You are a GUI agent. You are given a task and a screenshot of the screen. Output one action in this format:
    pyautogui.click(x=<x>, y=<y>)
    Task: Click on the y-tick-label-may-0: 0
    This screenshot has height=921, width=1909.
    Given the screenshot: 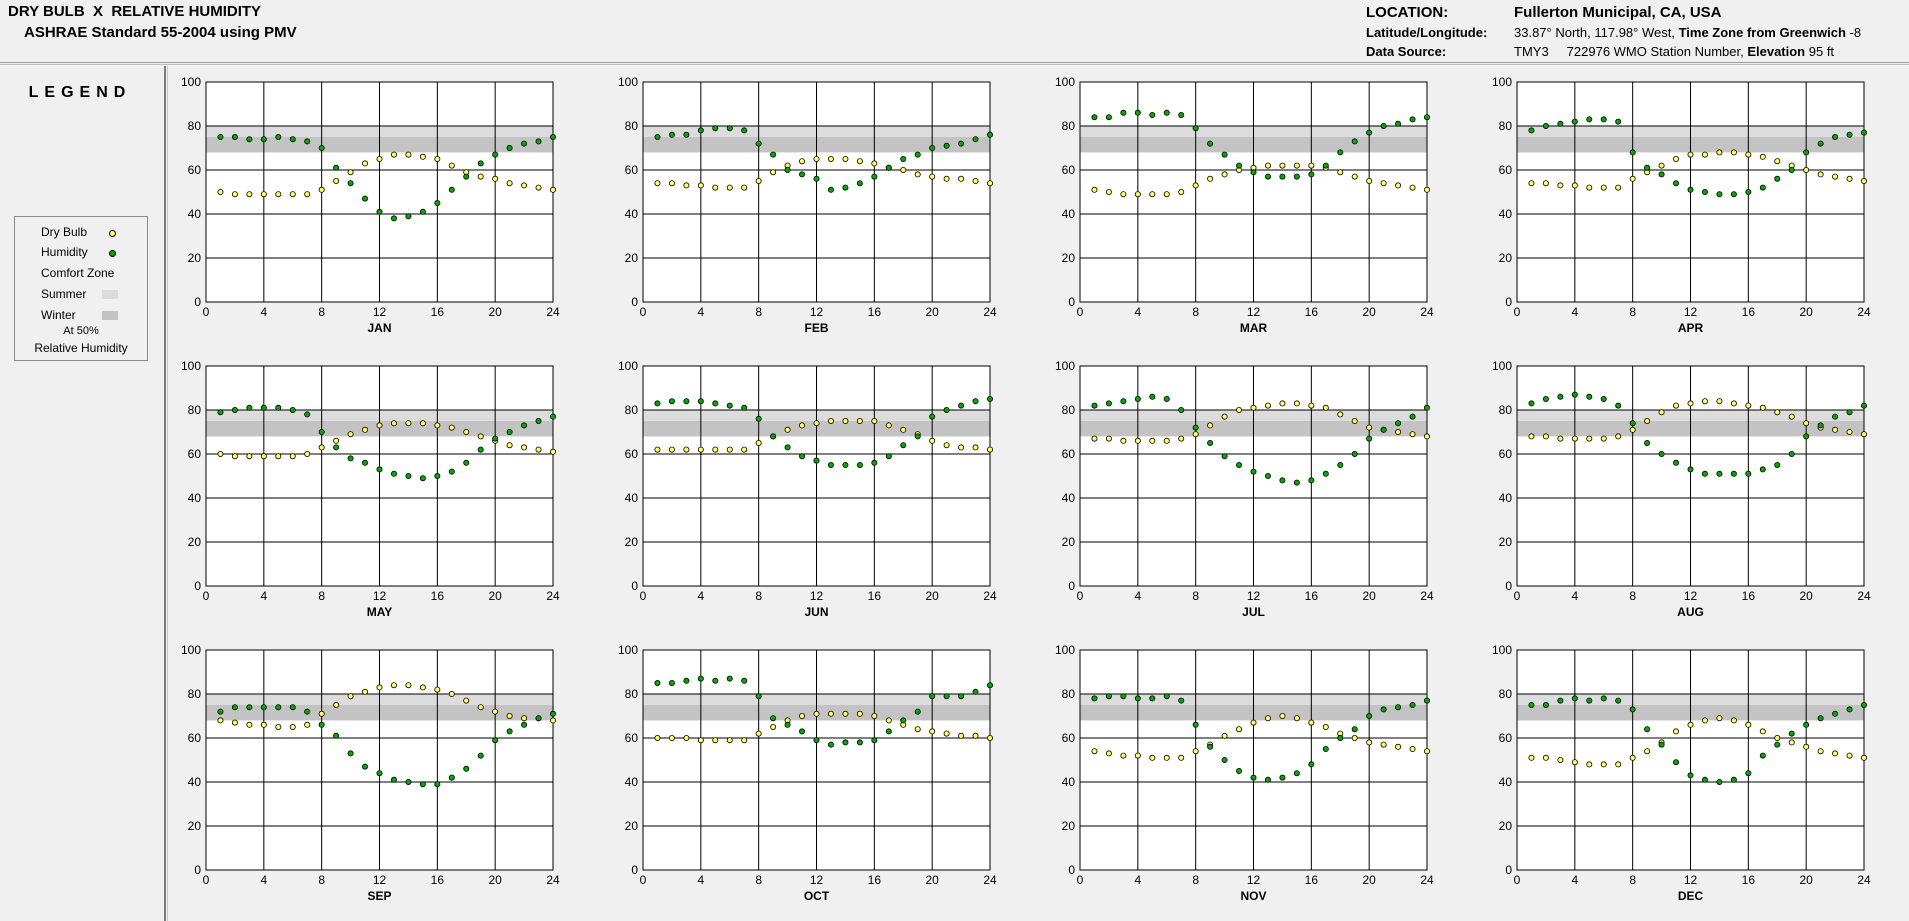 What is the action you would take?
    pyautogui.click(x=197, y=586)
    